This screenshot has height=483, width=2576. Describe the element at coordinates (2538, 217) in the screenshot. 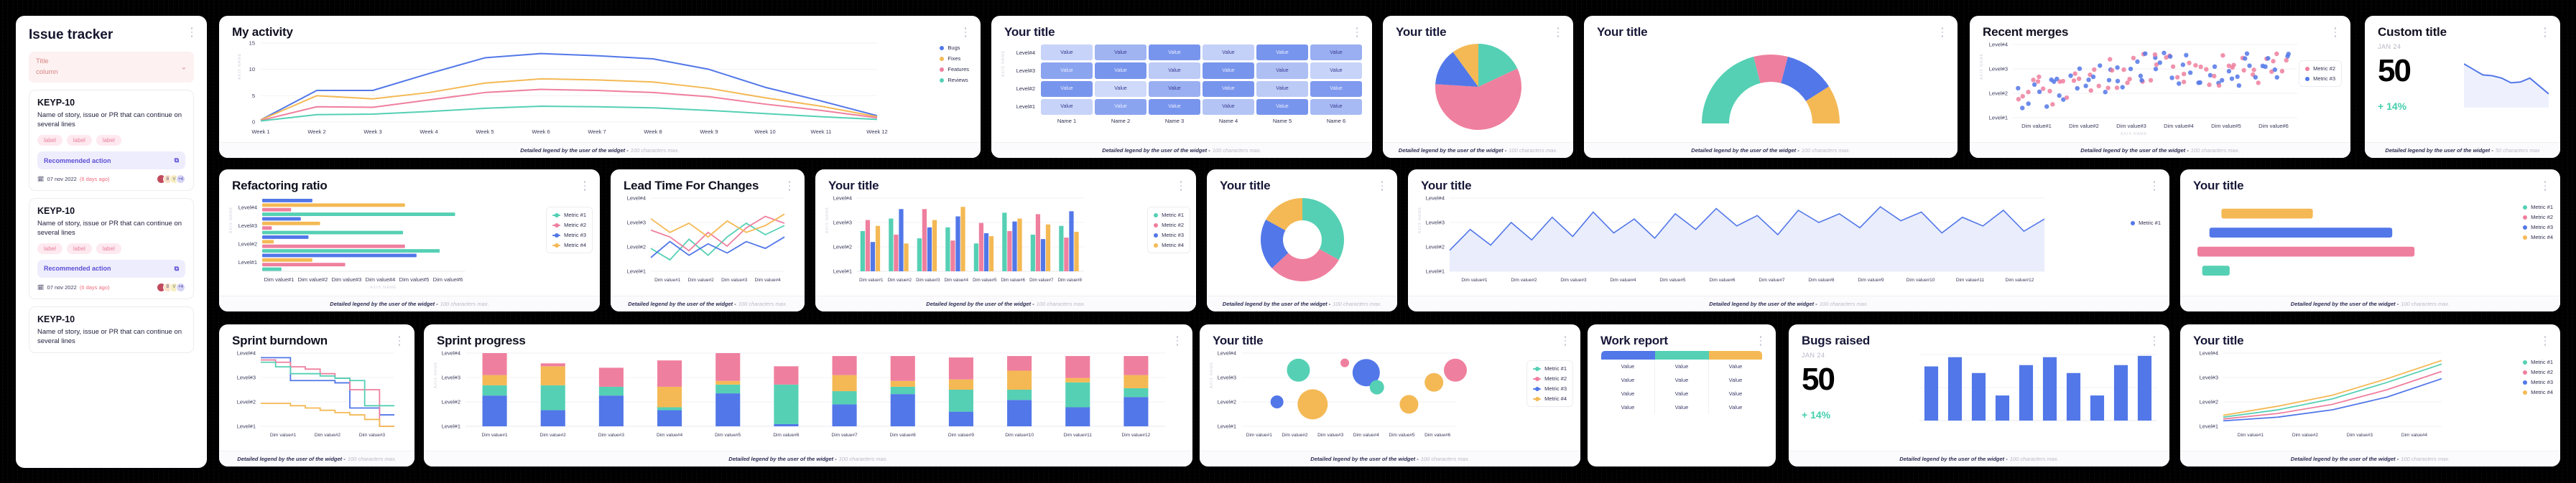

I see `legend-item: Metric #2` at that location.